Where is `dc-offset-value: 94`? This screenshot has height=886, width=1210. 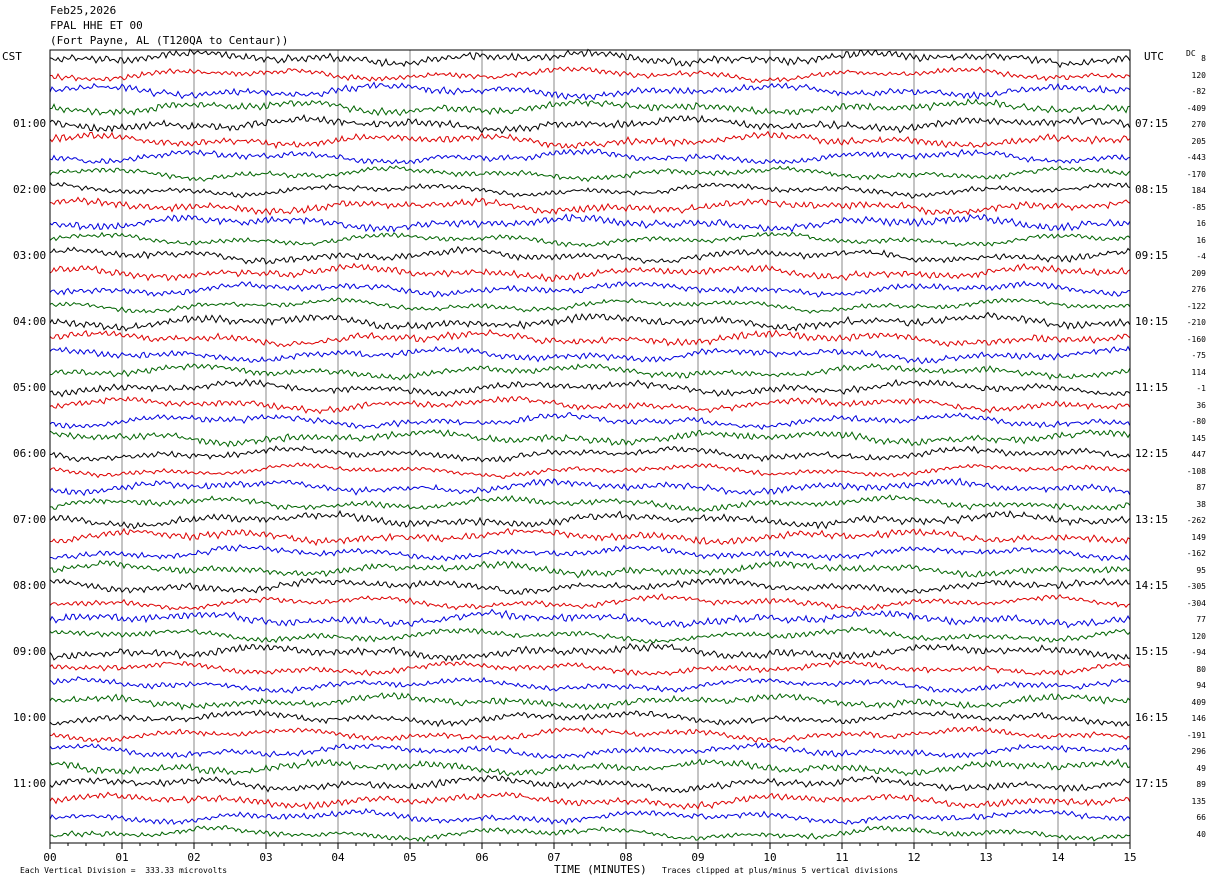
dc-offset-value: 94 is located at coordinates (1201, 685).